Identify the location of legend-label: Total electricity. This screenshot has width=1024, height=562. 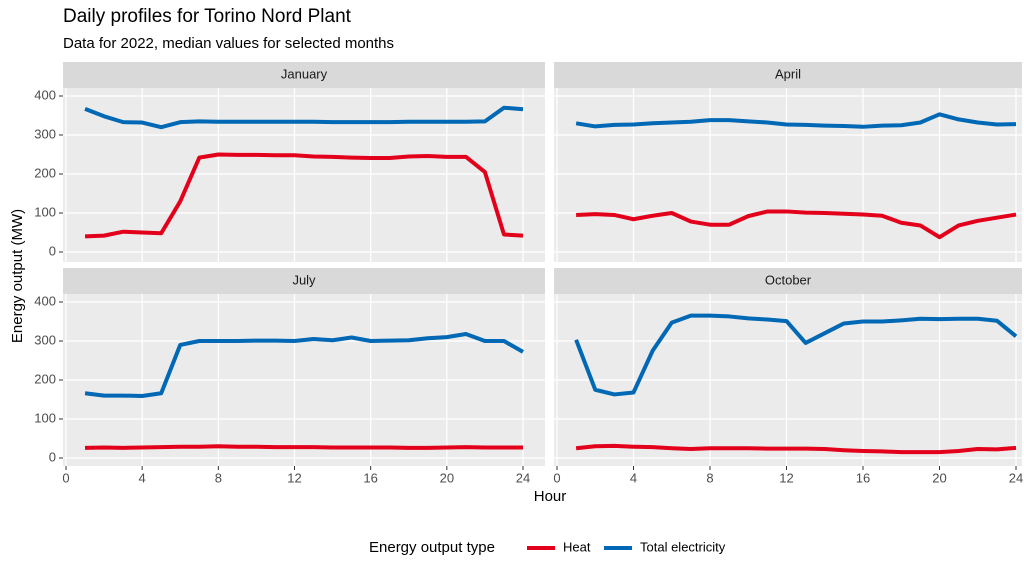
(683, 546).